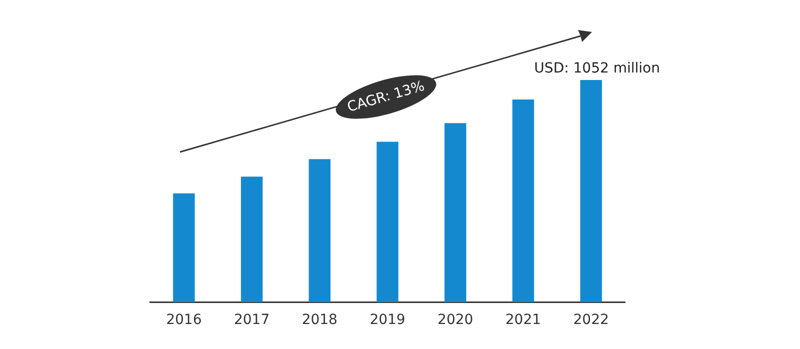 This screenshot has width=800, height=349. I want to click on x-tick-label: 2016, so click(184, 320).